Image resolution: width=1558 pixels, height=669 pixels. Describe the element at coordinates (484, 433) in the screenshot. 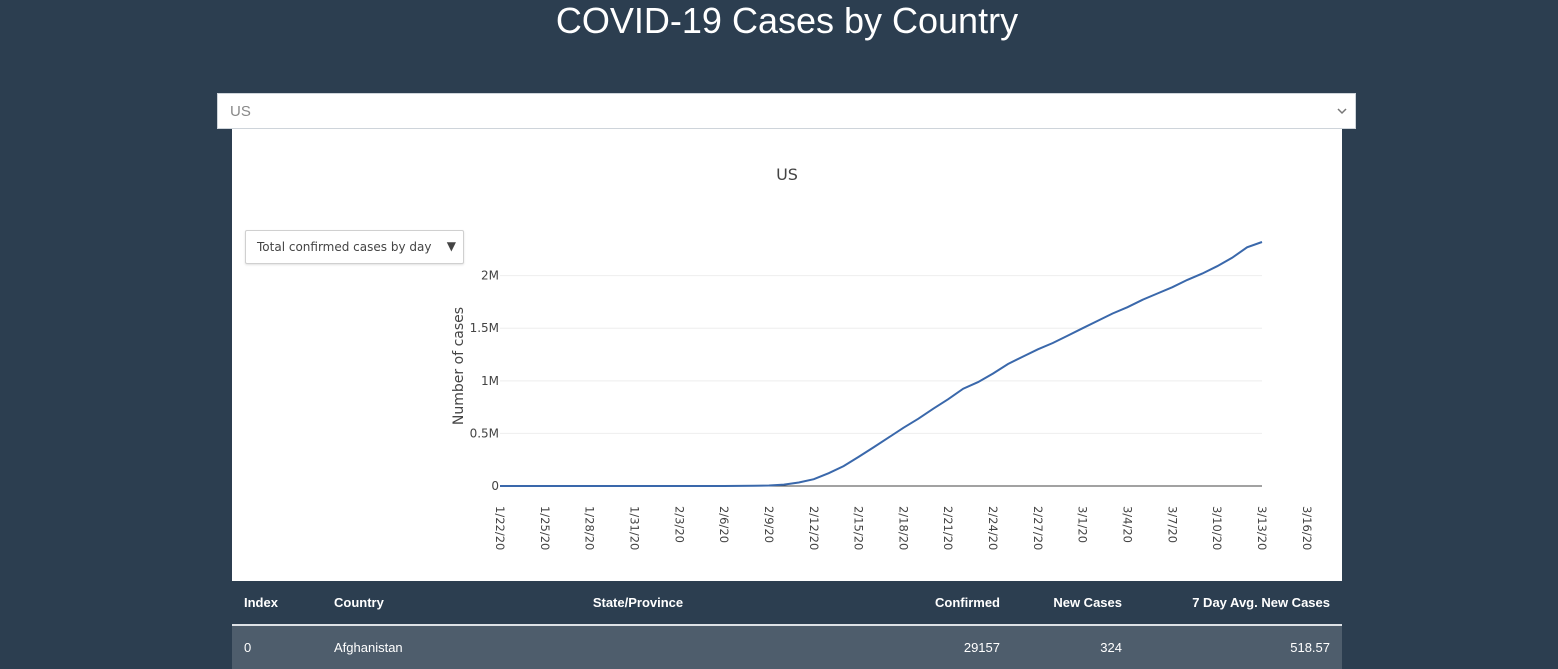

I see `y-tick-label: 0.5M` at that location.